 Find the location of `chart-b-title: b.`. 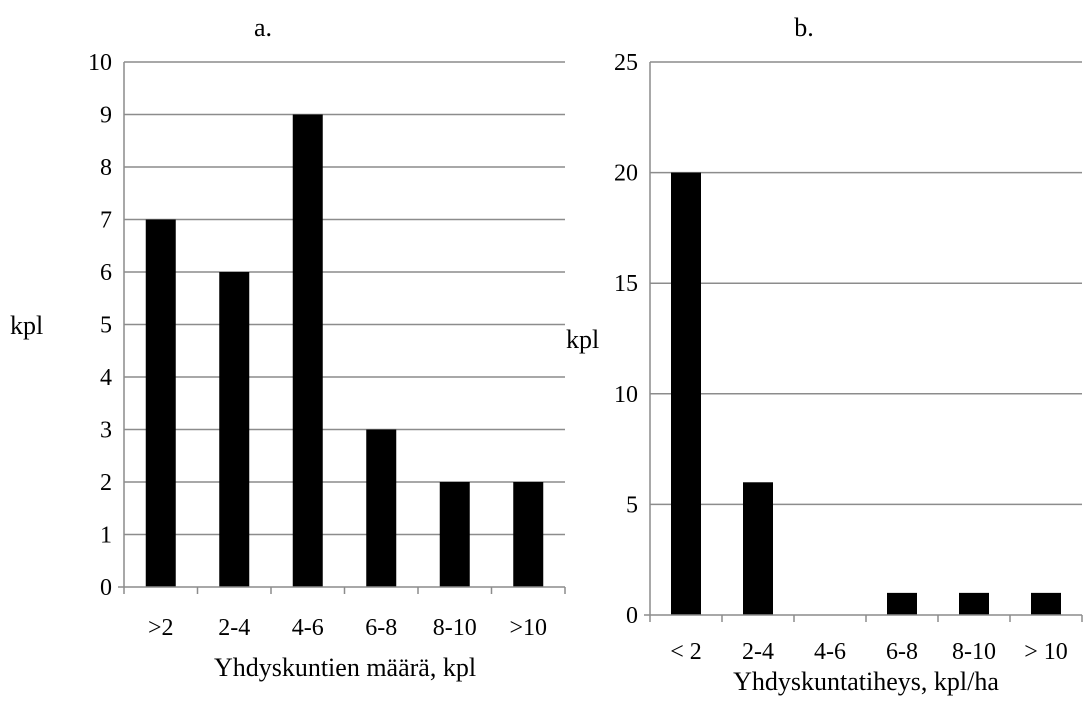

chart-b-title: b. is located at coordinates (804, 27).